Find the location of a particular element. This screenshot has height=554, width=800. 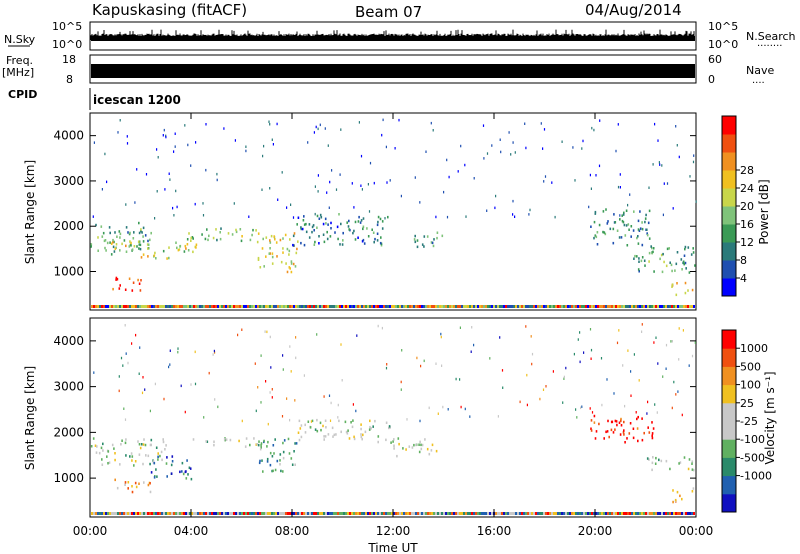

freq-band is located at coordinates (393, 71).